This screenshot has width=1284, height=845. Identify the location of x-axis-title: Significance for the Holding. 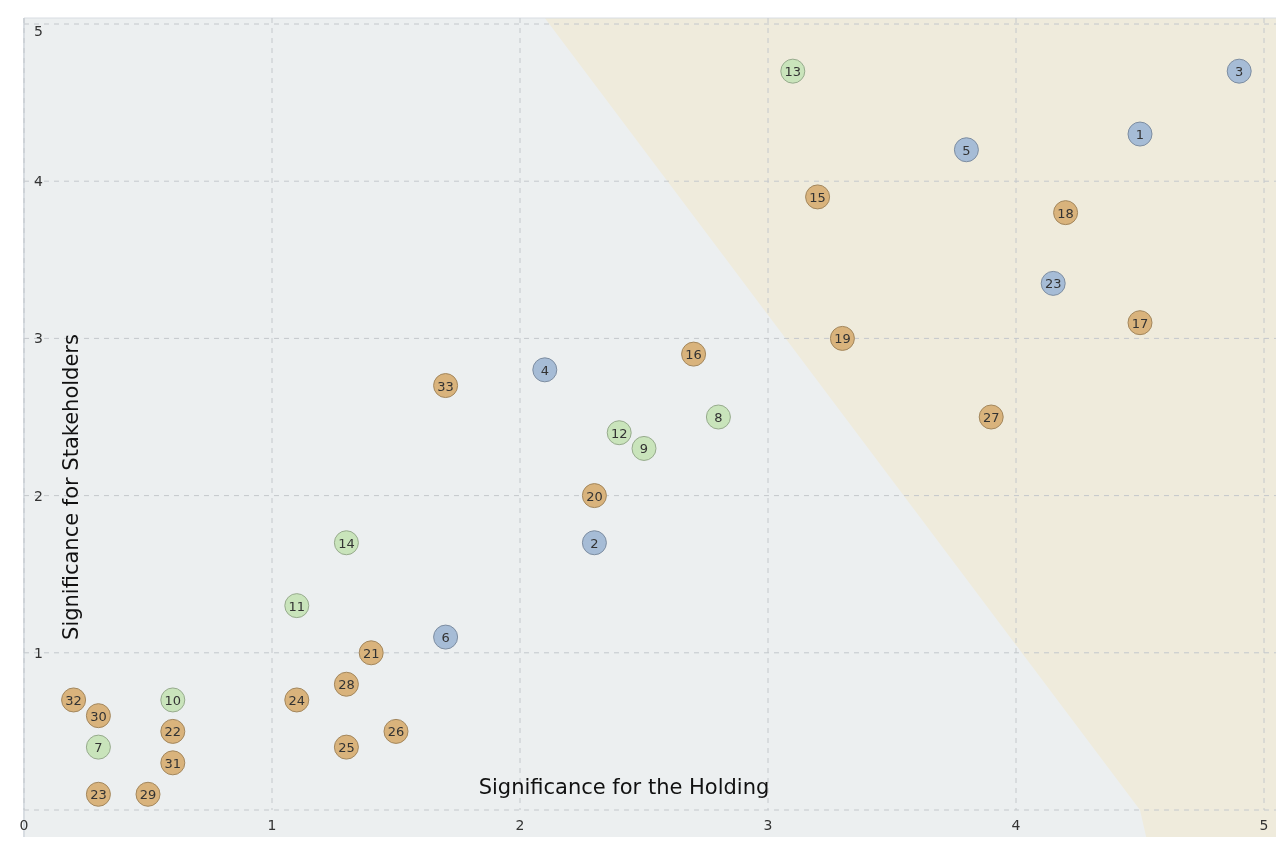
(624, 787).